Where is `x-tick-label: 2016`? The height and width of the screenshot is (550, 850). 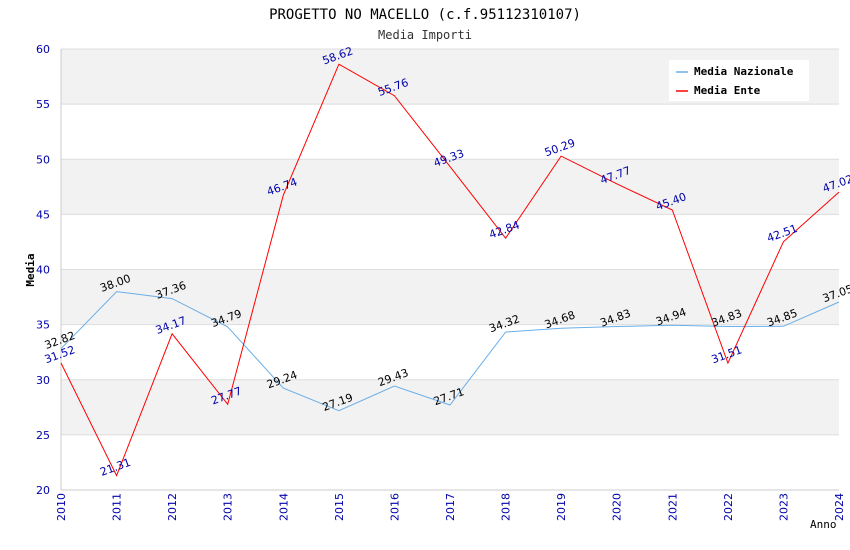
x-tick-label: 2016 is located at coordinates (394, 507).